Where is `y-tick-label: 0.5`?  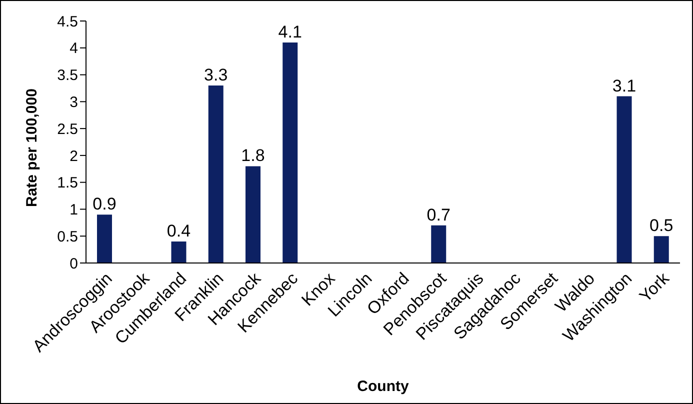
y-tick-label: 0.5 is located at coordinates (67, 237).